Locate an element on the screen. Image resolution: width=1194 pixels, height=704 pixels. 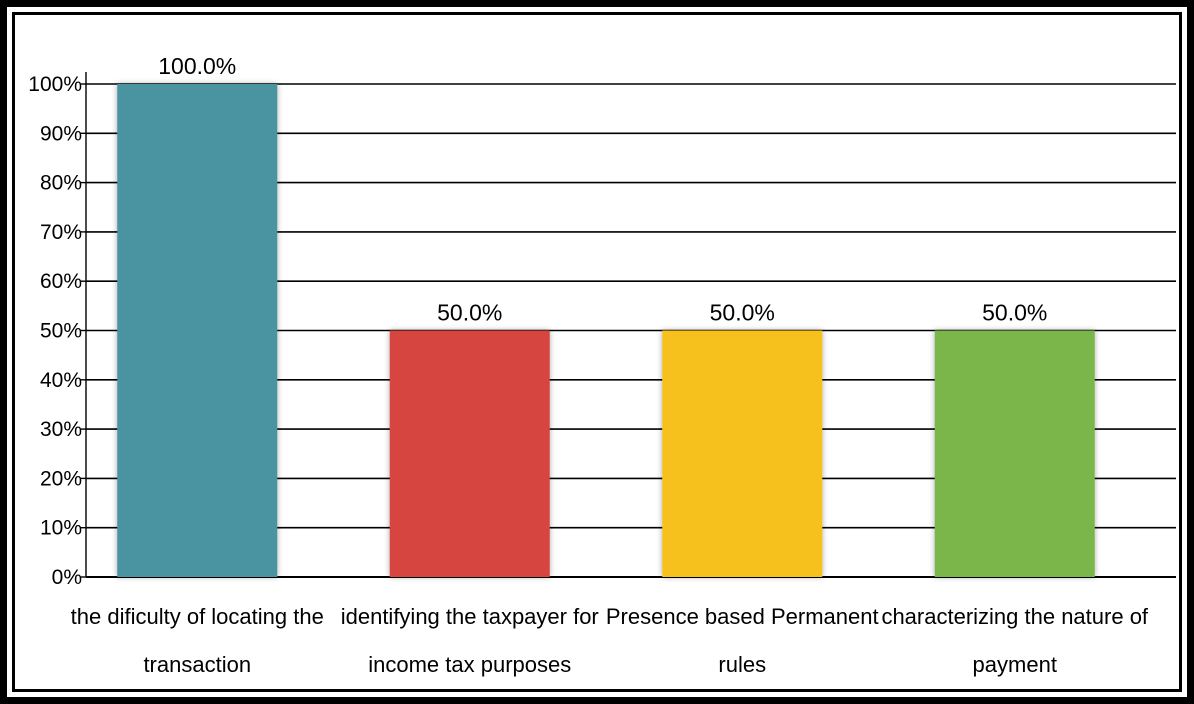
category-label: identifying the taxpayer for is located at coordinates (470, 616).